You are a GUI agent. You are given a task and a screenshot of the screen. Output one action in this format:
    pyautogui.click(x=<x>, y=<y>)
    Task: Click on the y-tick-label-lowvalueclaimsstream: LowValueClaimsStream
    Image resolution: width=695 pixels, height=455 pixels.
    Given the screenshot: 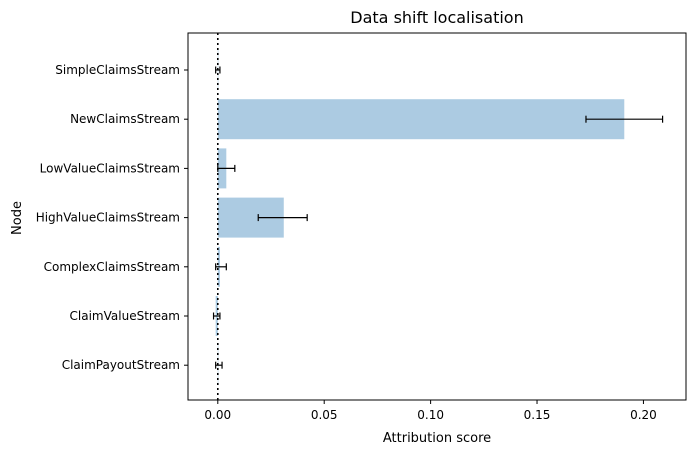 What is the action you would take?
    pyautogui.click(x=110, y=168)
    